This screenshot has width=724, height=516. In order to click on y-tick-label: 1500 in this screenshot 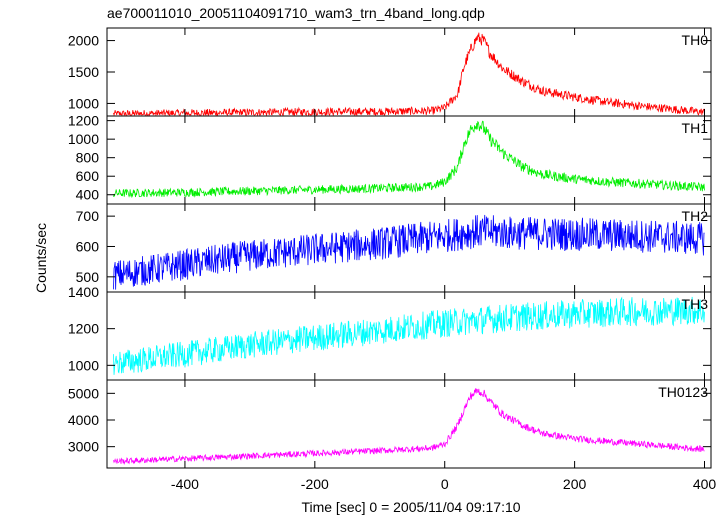, I will do `click(83, 72)`.